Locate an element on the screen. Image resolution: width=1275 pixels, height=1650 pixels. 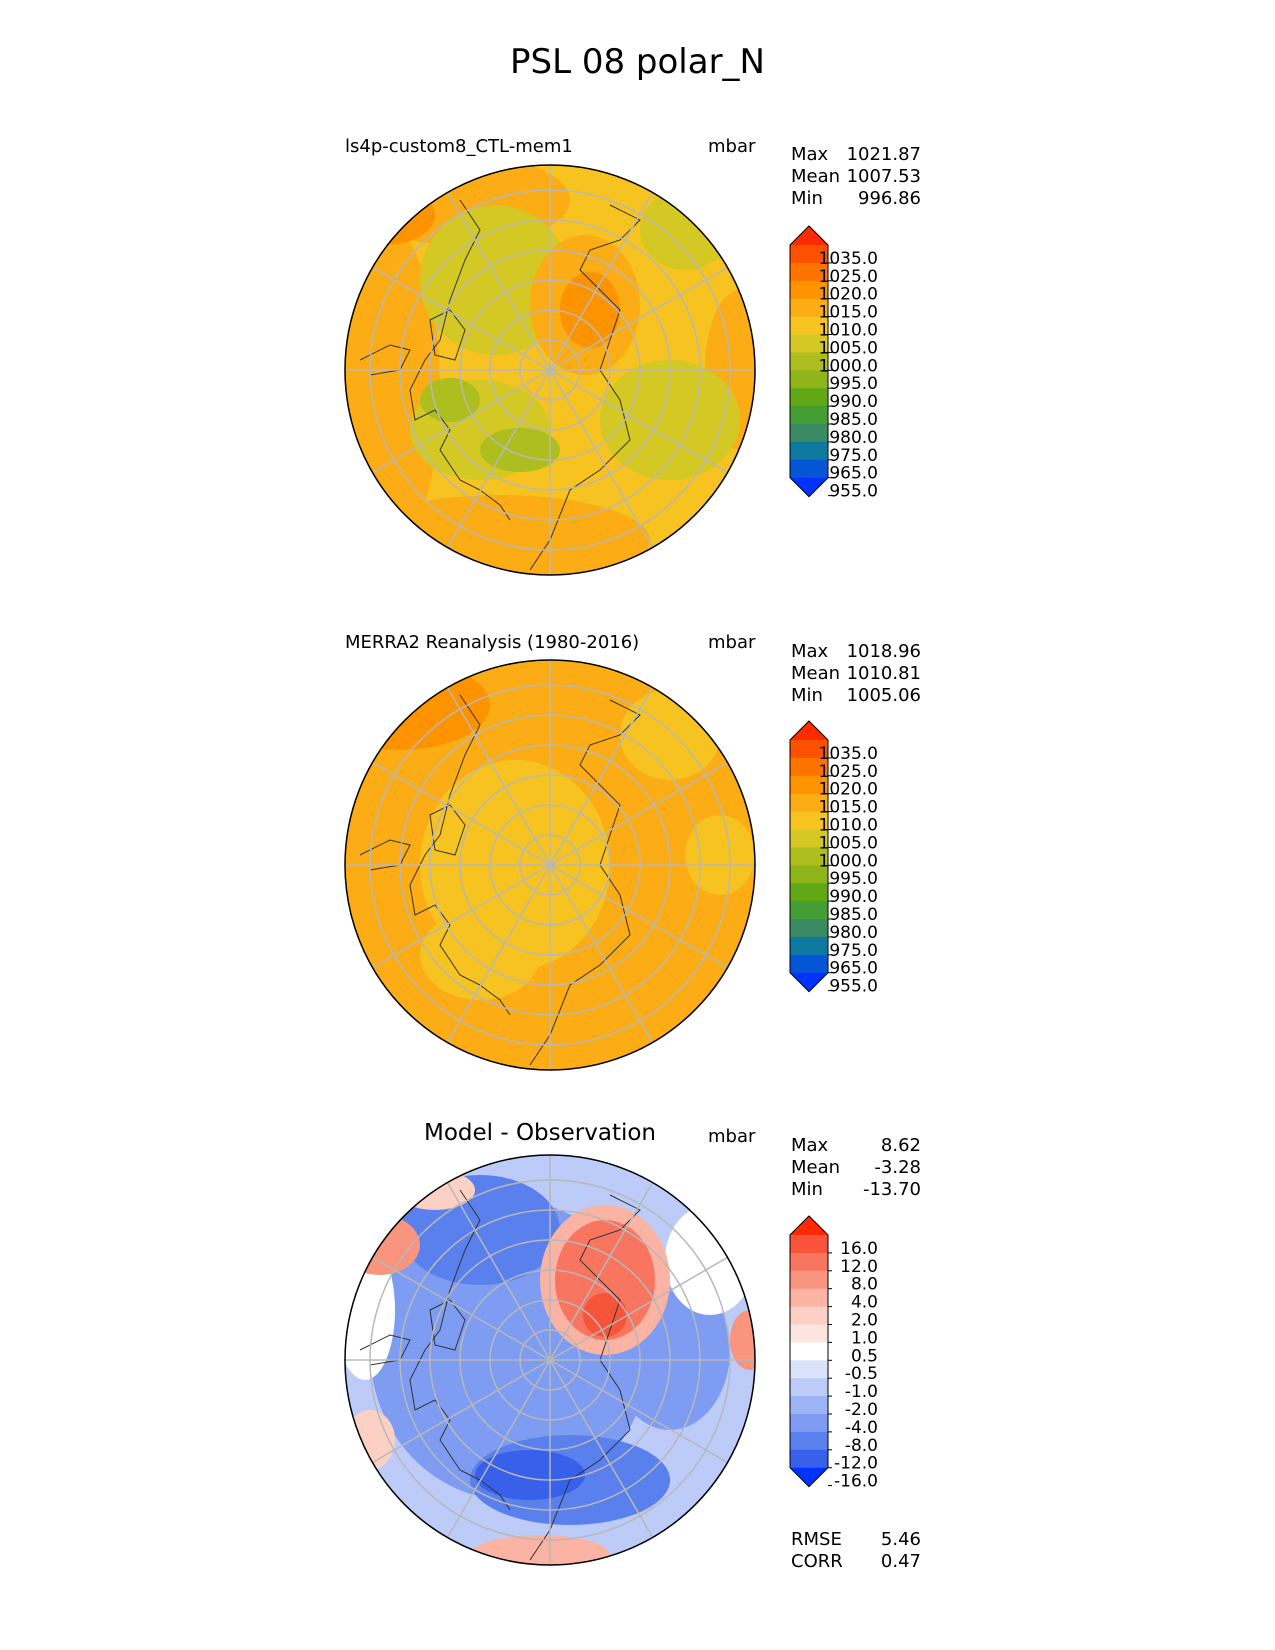
colorbar-tick-label: 975.0 is located at coordinates (853, 951).